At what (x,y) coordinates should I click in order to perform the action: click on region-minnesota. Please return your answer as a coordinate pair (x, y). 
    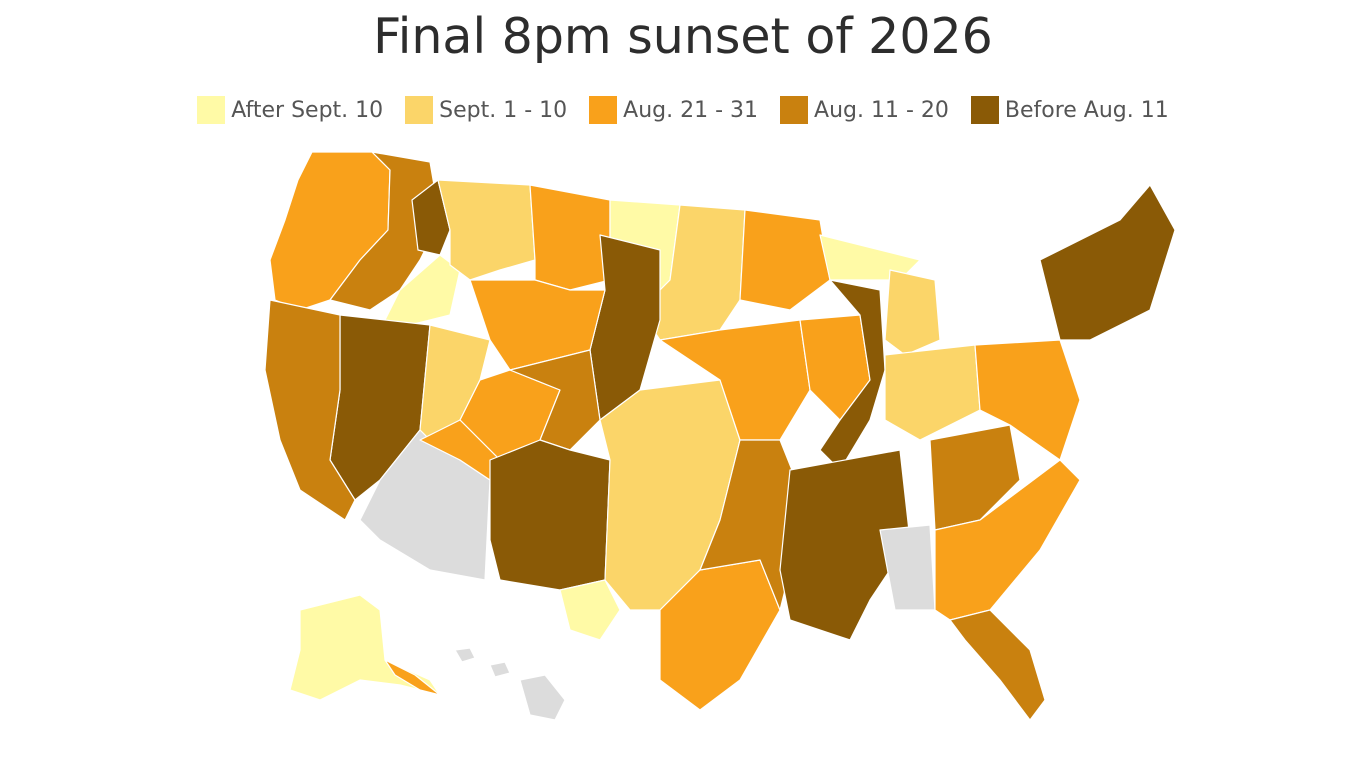
    Looking at the image, I should click on (785, 260).